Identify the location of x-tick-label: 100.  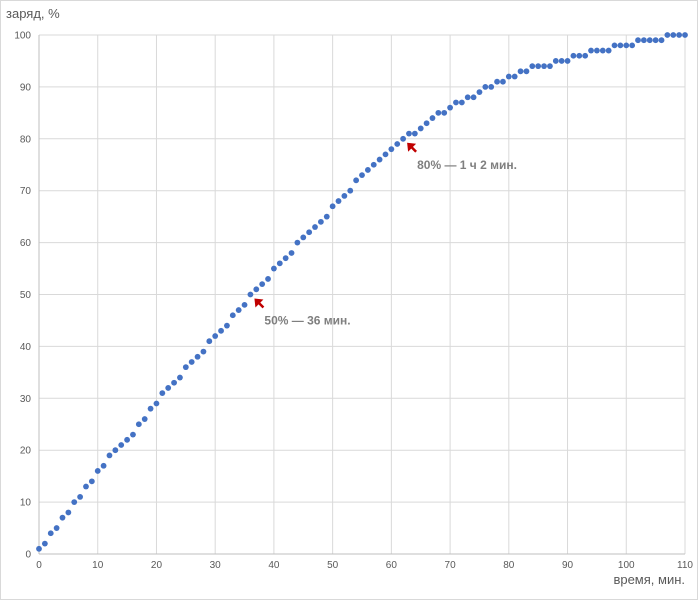
(626, 565).